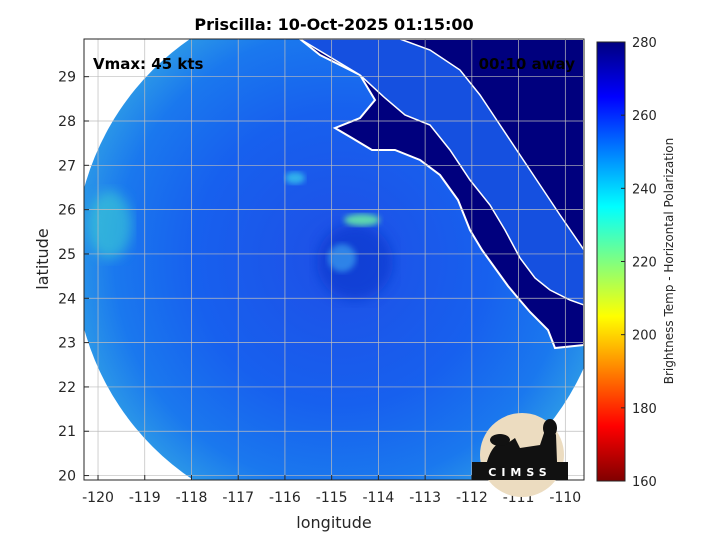  Describe the element at coordinates (67, 344) in the screenshot. I see `y-tick-label: 23` at that location.